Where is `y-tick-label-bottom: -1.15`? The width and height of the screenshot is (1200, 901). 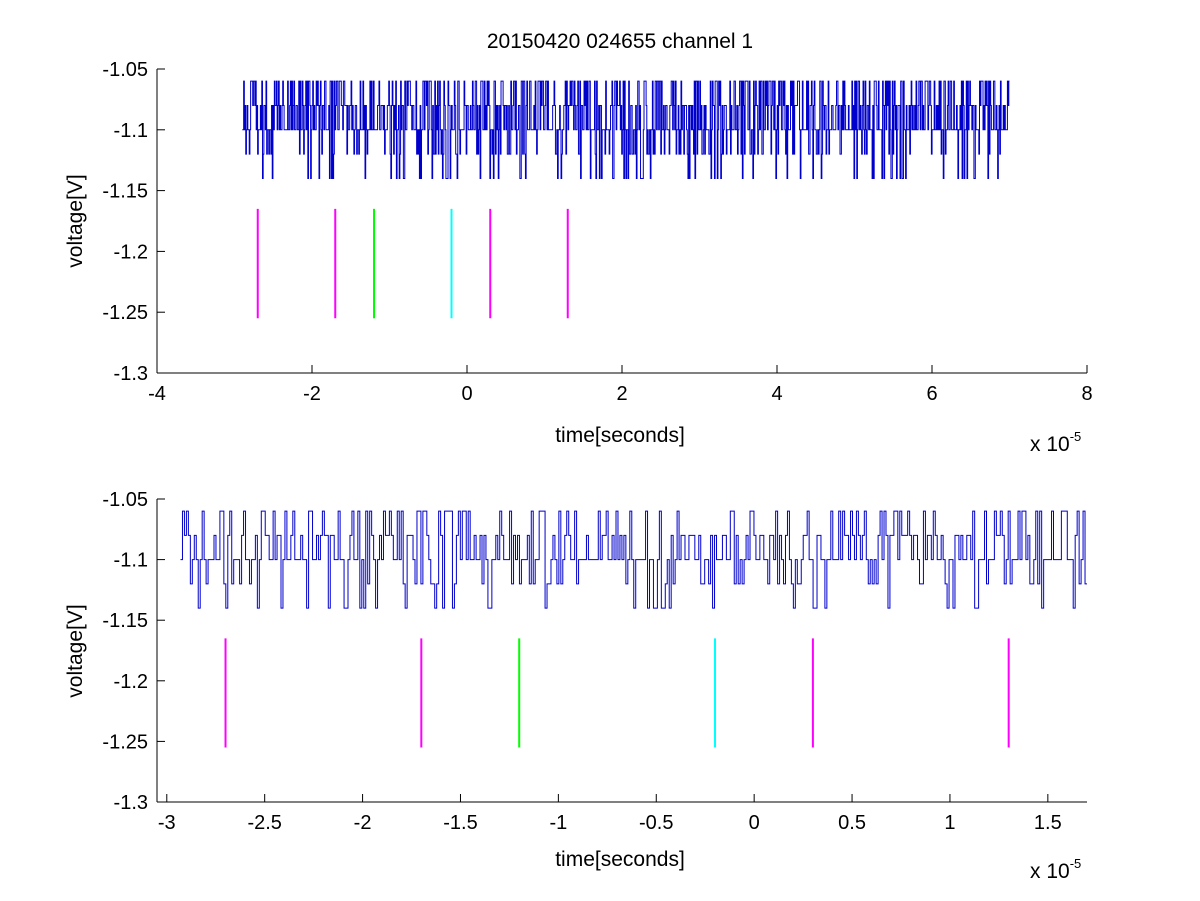 y-tick-label-bottom: -1.15 is located at coordinates (125, 621).